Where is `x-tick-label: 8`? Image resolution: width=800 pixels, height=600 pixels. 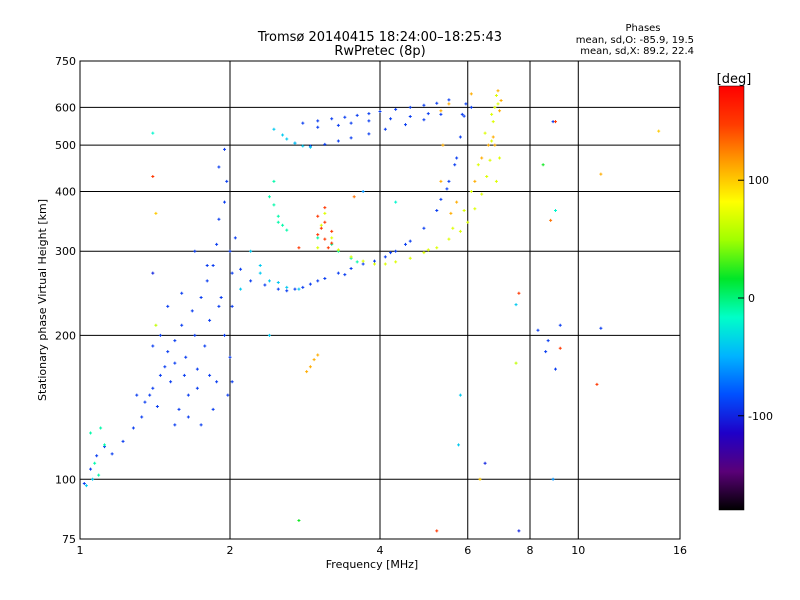
x-tick-label: 8 is located at coordinates (530, 550).